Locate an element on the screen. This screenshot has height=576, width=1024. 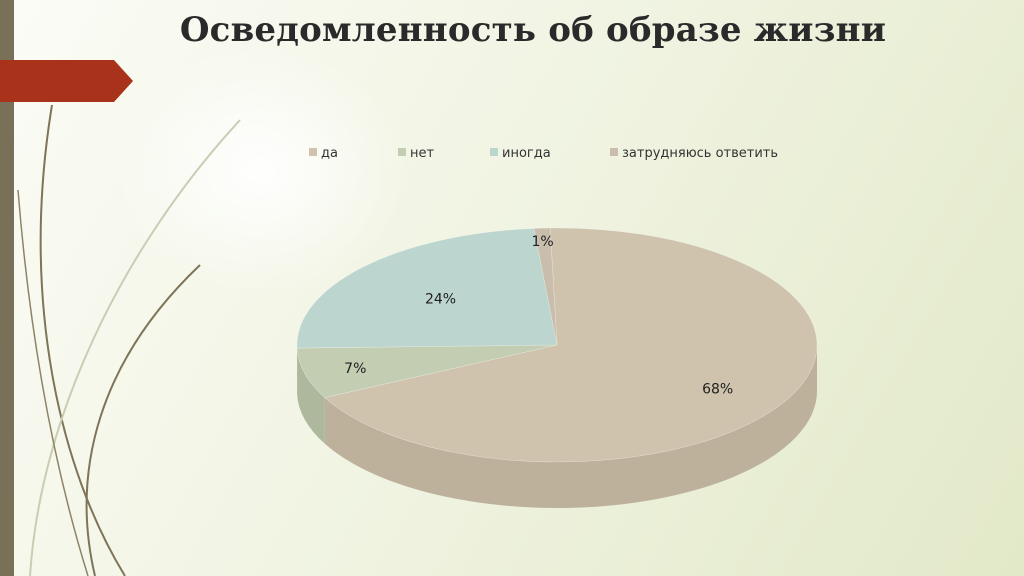
data-label-нет: 7% is located at coordinates (355, 369).